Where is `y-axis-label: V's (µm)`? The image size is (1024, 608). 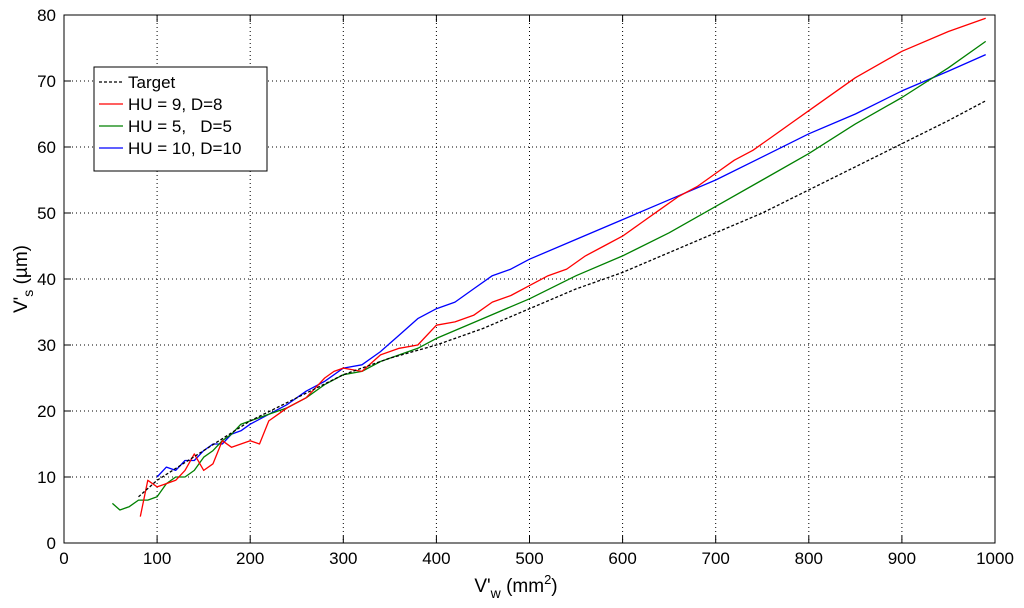 y-axis-label: V's (µm) is located at coordinates (23, 279).